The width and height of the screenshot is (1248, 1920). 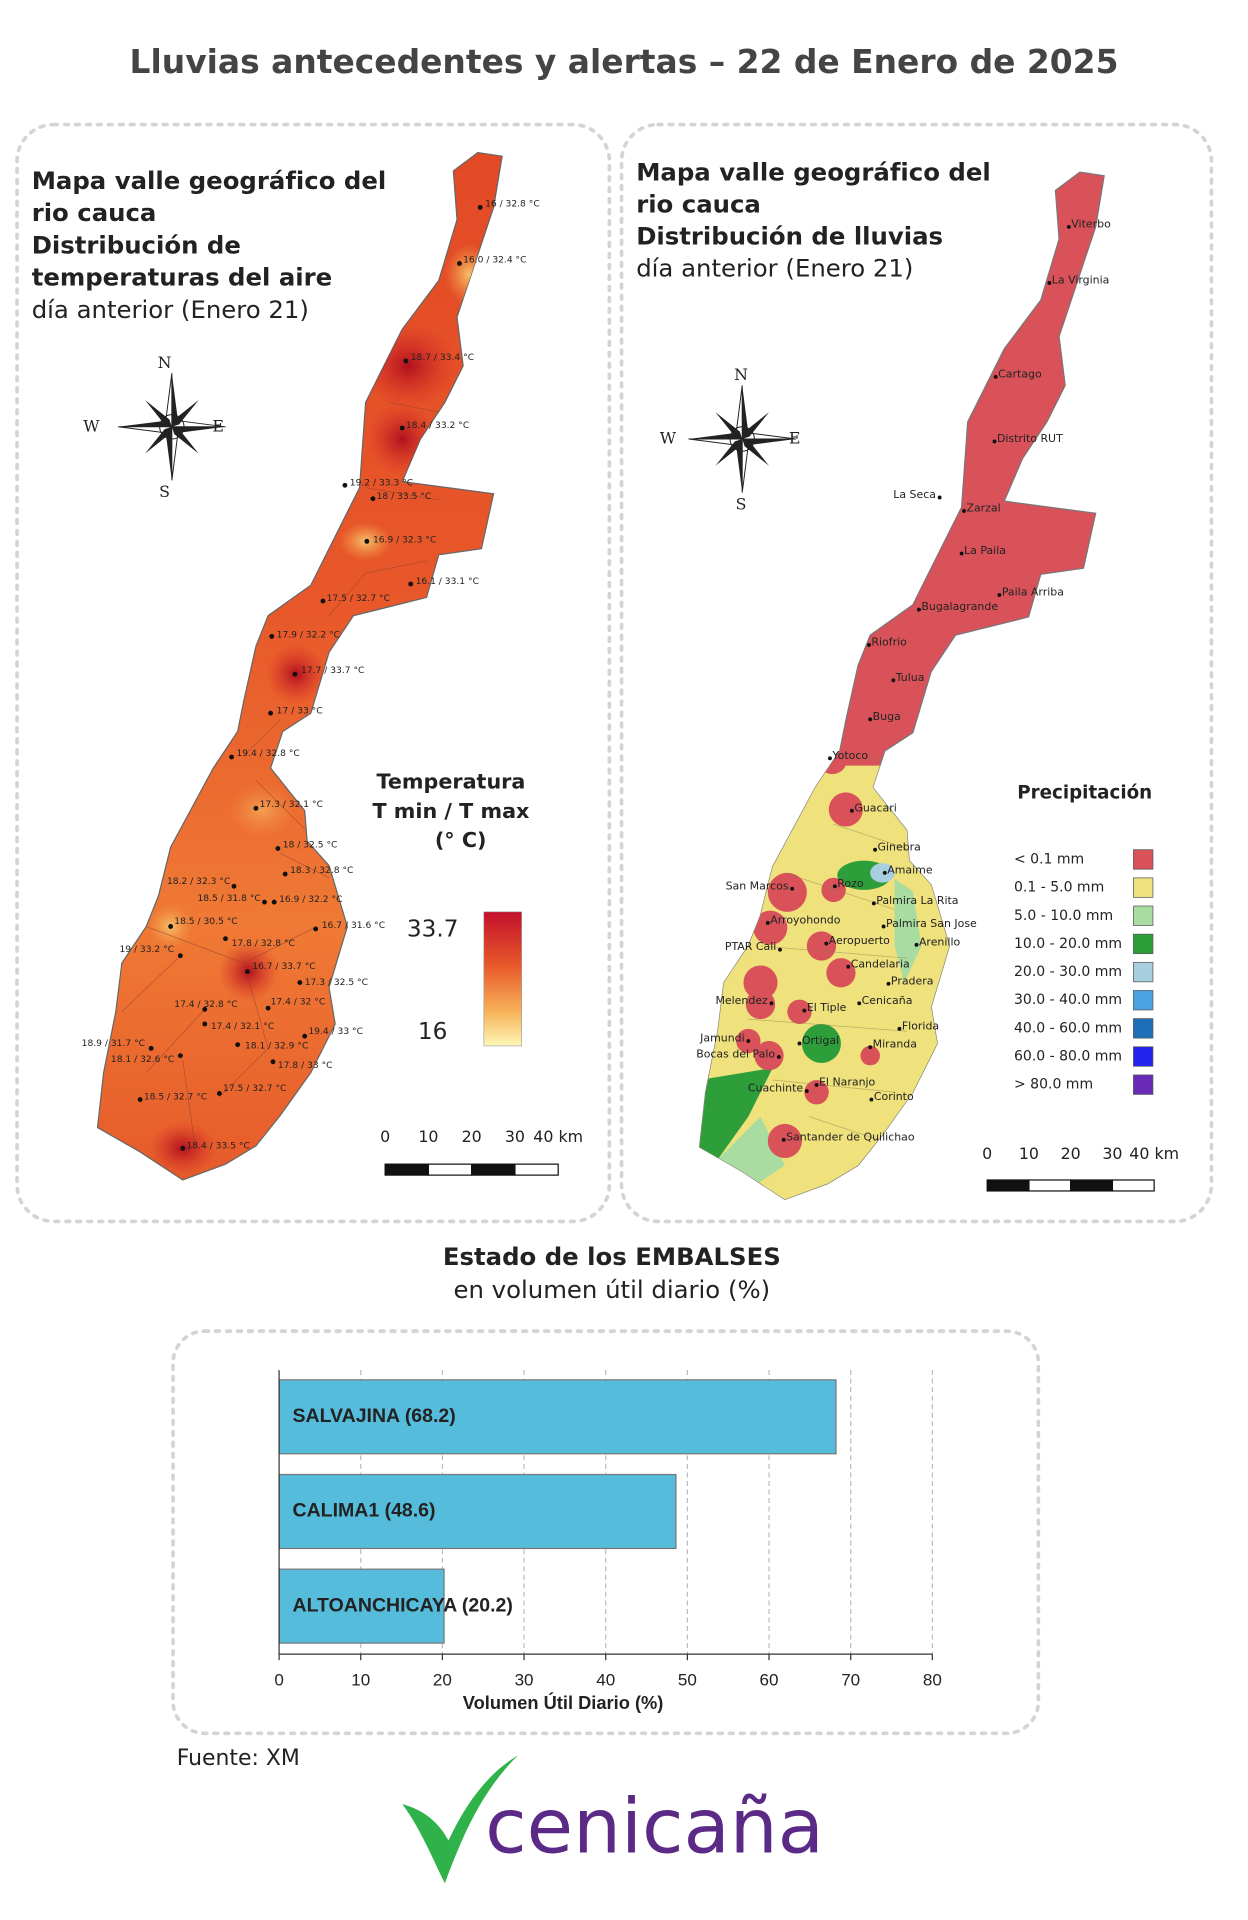 What do you see at coordinates (165, 362) in the screenshot?
I see `compass-letter: N` at bounding box center [165, 362].